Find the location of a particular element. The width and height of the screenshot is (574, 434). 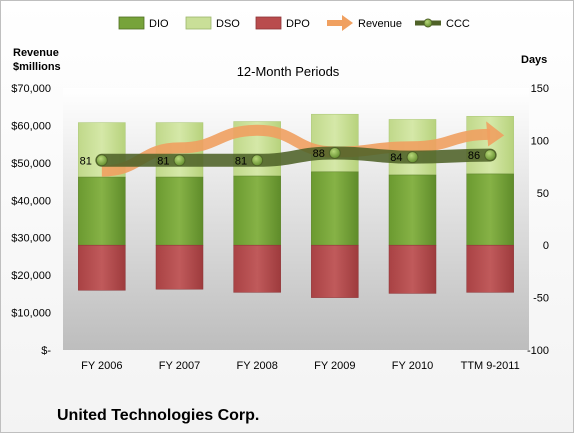

legend-label-dpo: DPO is located at coordinates (298, 24).